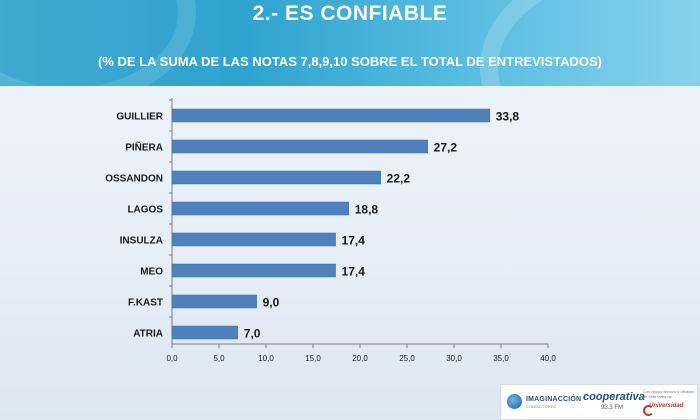 This screenshot has width=700, height=420. I want to click on bar-ossandon, so click(276, 177).